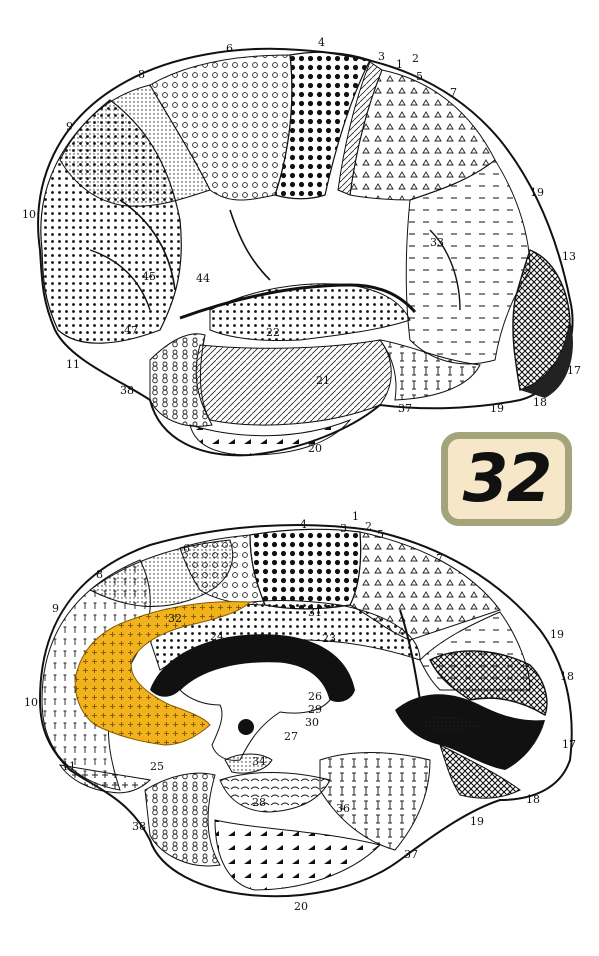 The image size is (599, 956). Describe the element at coordinates (574, 370) in the screenshot. I see `lateral-label-17: 17` at that location.